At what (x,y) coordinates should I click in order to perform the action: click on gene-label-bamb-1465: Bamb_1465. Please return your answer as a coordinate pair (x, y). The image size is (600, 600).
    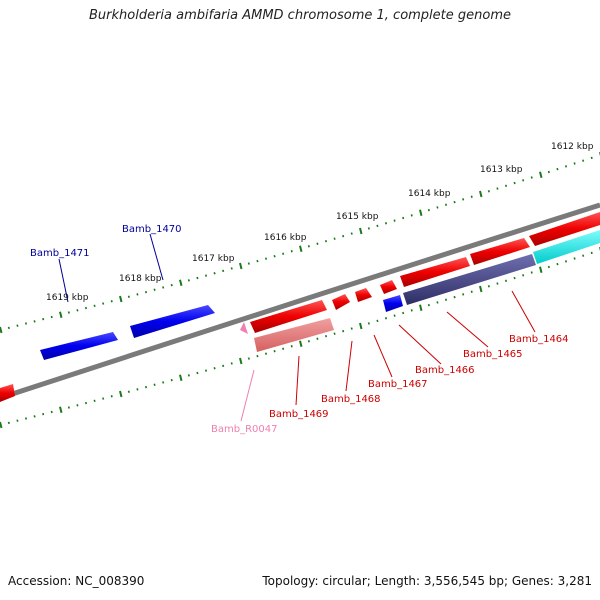
    Looking at the image, I should click on (493, 354).